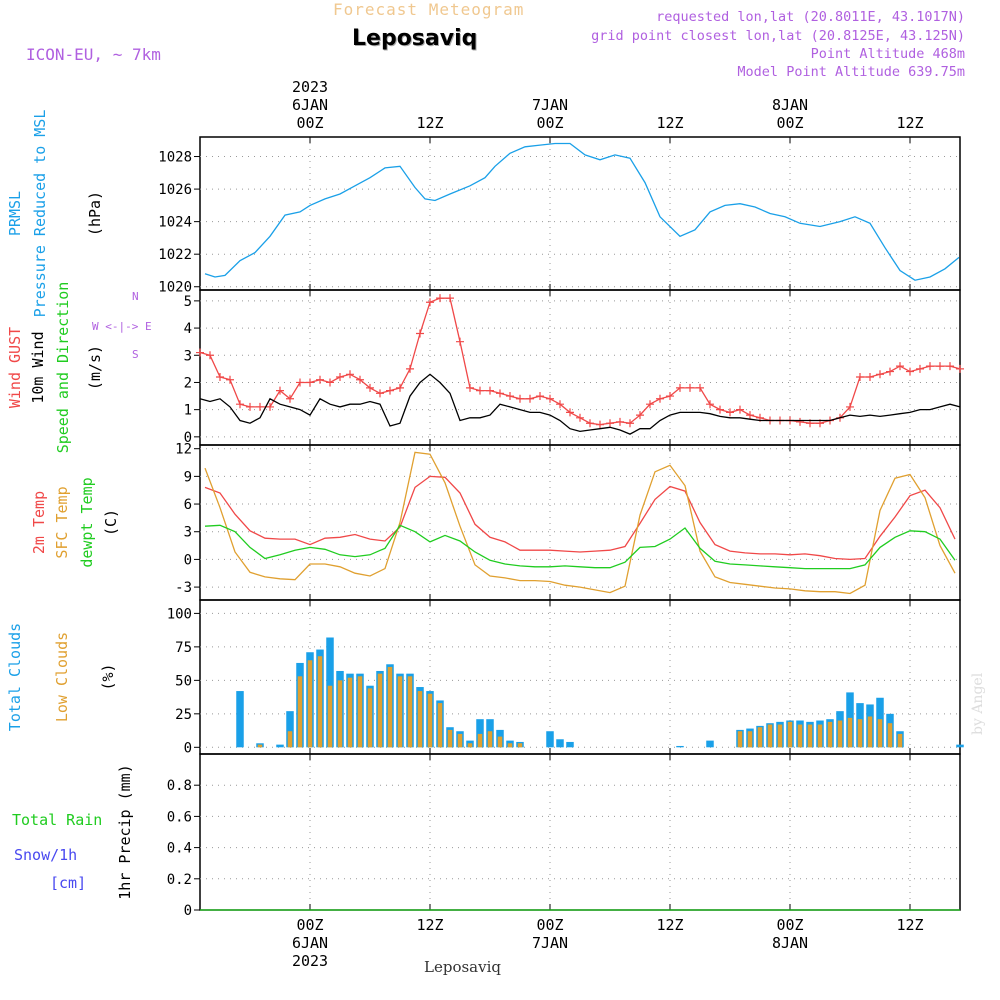  Describe the element at coordinates (188, 383) in the screenshot. I see `wind-ytick-label: 2` at that location.